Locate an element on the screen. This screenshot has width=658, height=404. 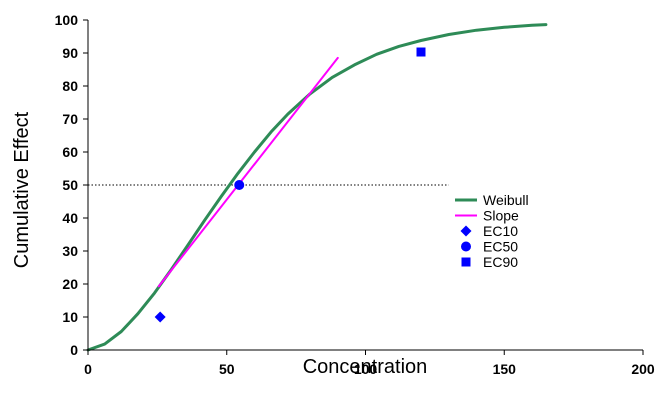
legend-label-weibull: Weibull is located at coordinates (506, 200).